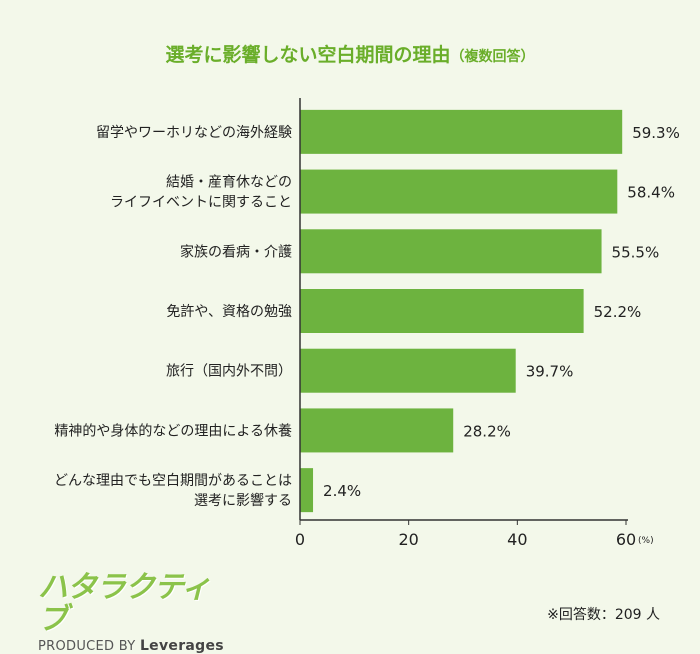 This screenshot has height=654, width=700. I want to click on value-label-5: 28.2%, so click(487, 431).